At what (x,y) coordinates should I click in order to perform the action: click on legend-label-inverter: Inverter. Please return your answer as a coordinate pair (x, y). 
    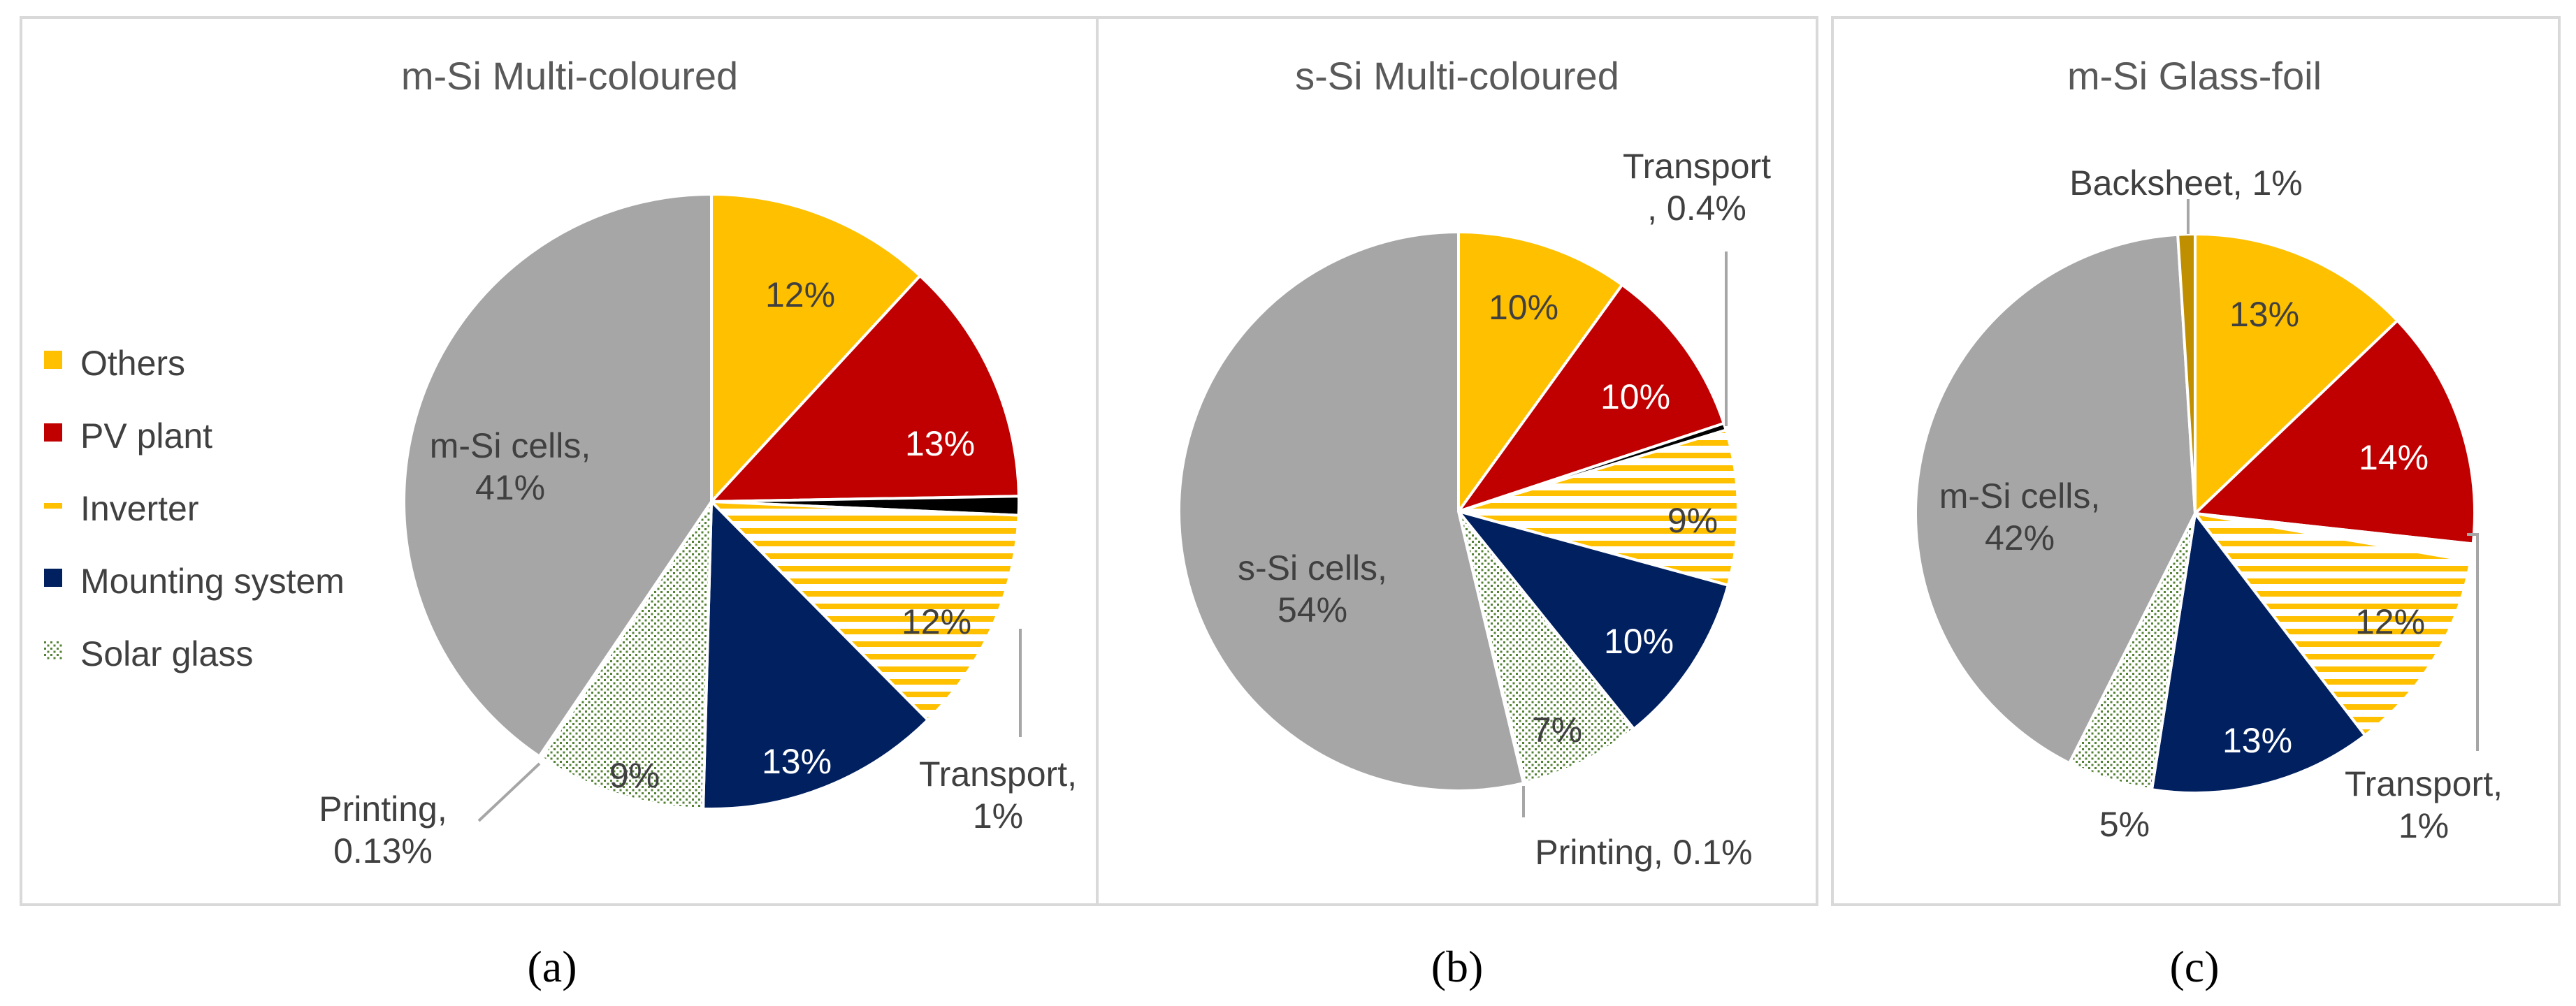
    Looking at the image, I should click on (139, 508).